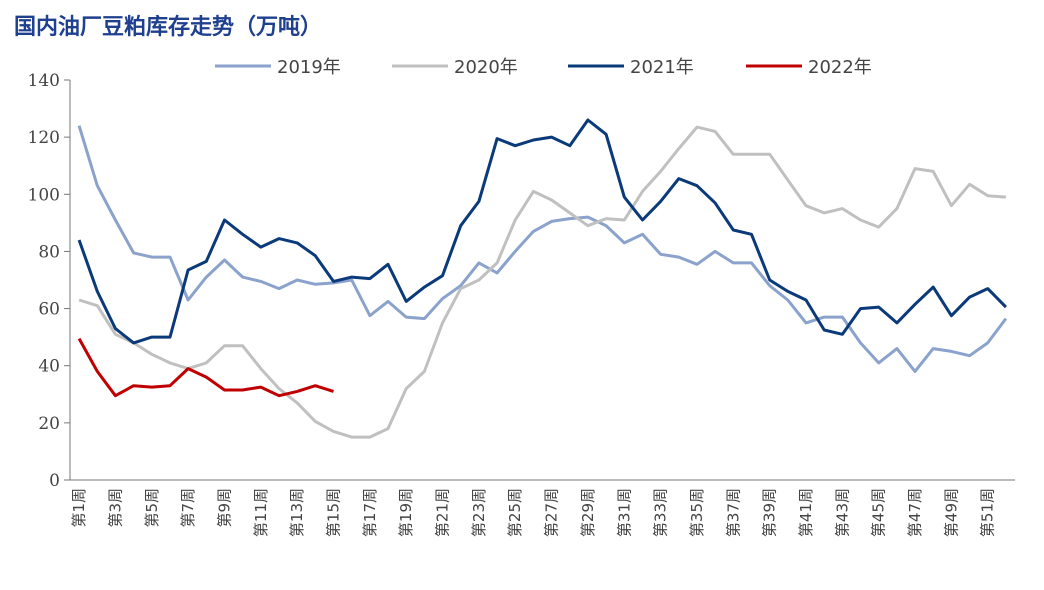 This screenshot has width=1044, height=590. Describe the element at coordinates (588, 512) in the screenshot. I see `x-tick-label: 第29周` at that location.